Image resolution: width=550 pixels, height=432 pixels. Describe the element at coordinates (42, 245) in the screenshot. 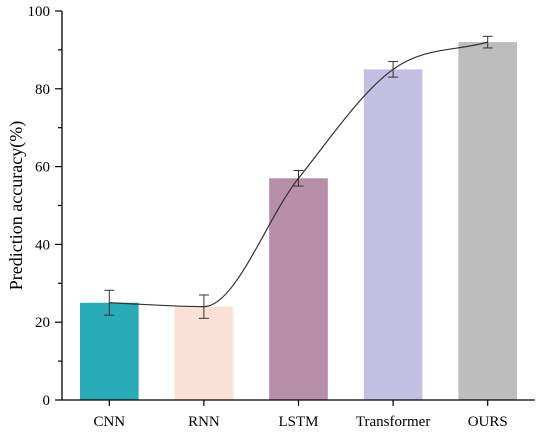

I see `y-tick-label: 40` at that location.